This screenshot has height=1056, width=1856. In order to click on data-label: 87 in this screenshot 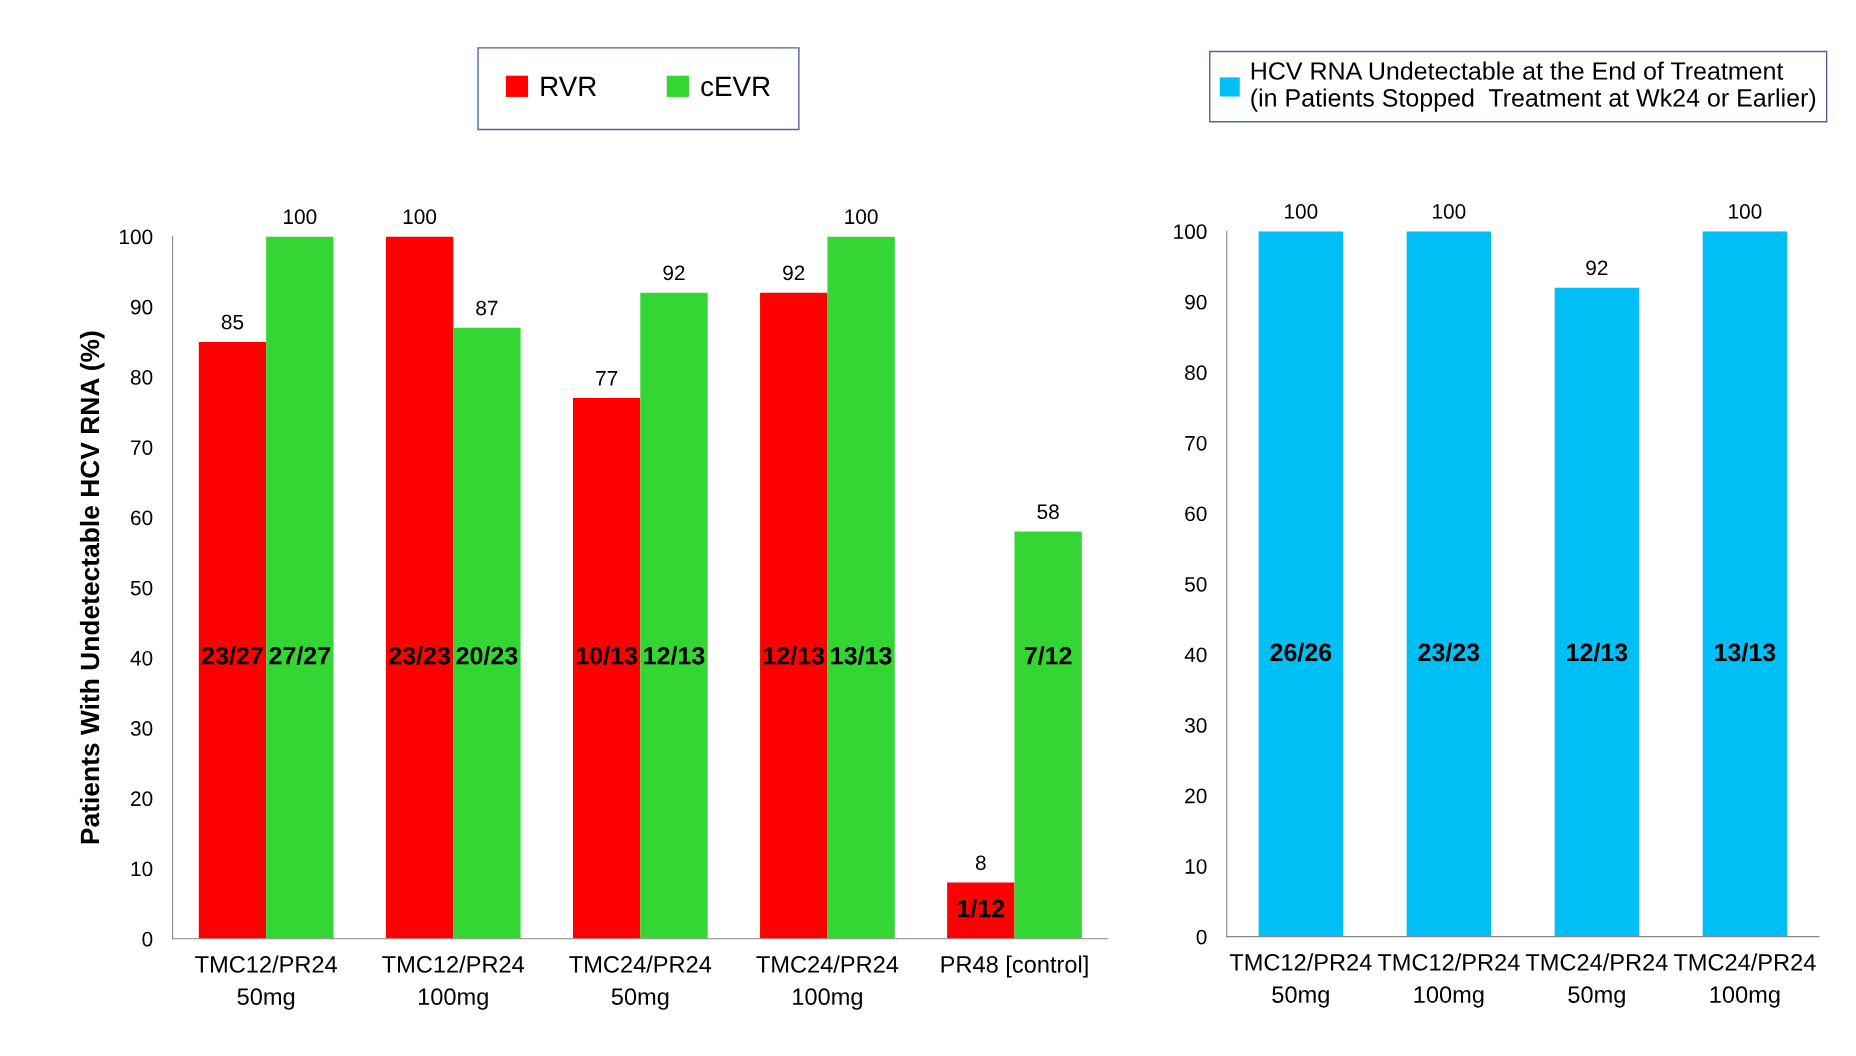, I will do `click(487, 308)`.